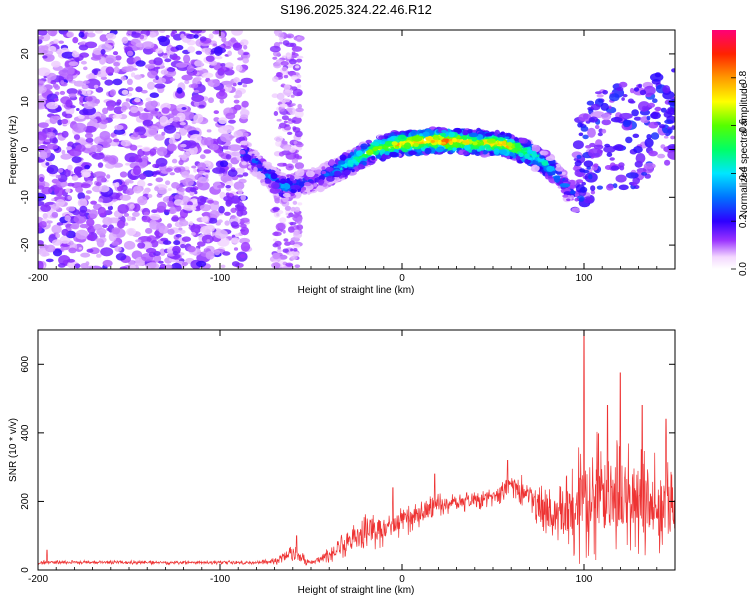 Image resolution: width=750 pixels, height=600 pixels. I want to click on snr-x-label: Height of straight line (km), so click(356, 590).